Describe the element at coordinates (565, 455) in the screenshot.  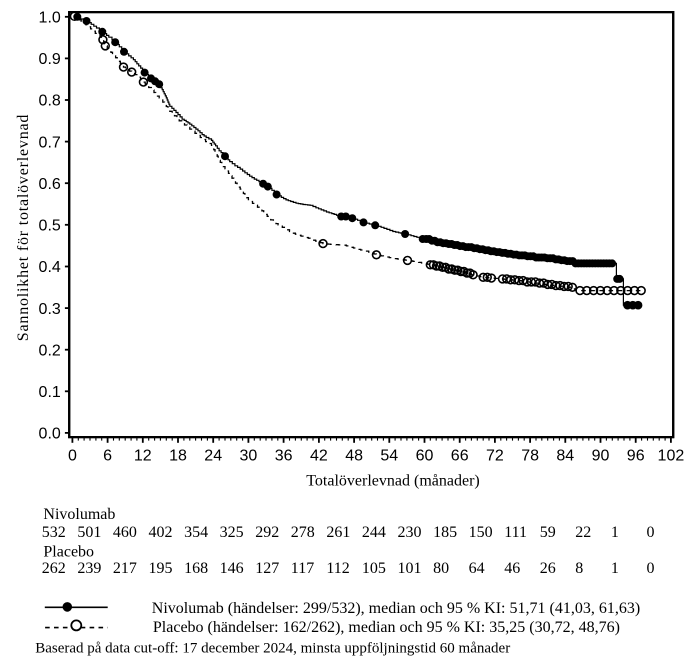
I see `svg-text: 84` at that location.